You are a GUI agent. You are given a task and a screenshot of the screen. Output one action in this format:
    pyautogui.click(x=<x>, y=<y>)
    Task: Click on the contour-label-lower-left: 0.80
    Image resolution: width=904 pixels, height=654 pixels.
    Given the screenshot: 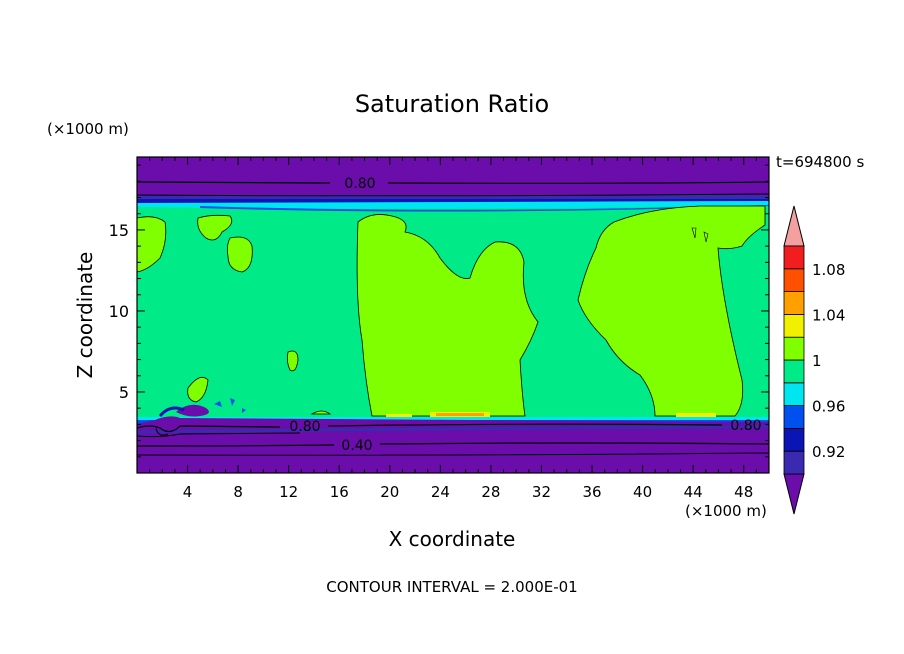 What is the action you would take?
    pyautogui.click(x=304, y=427)
    